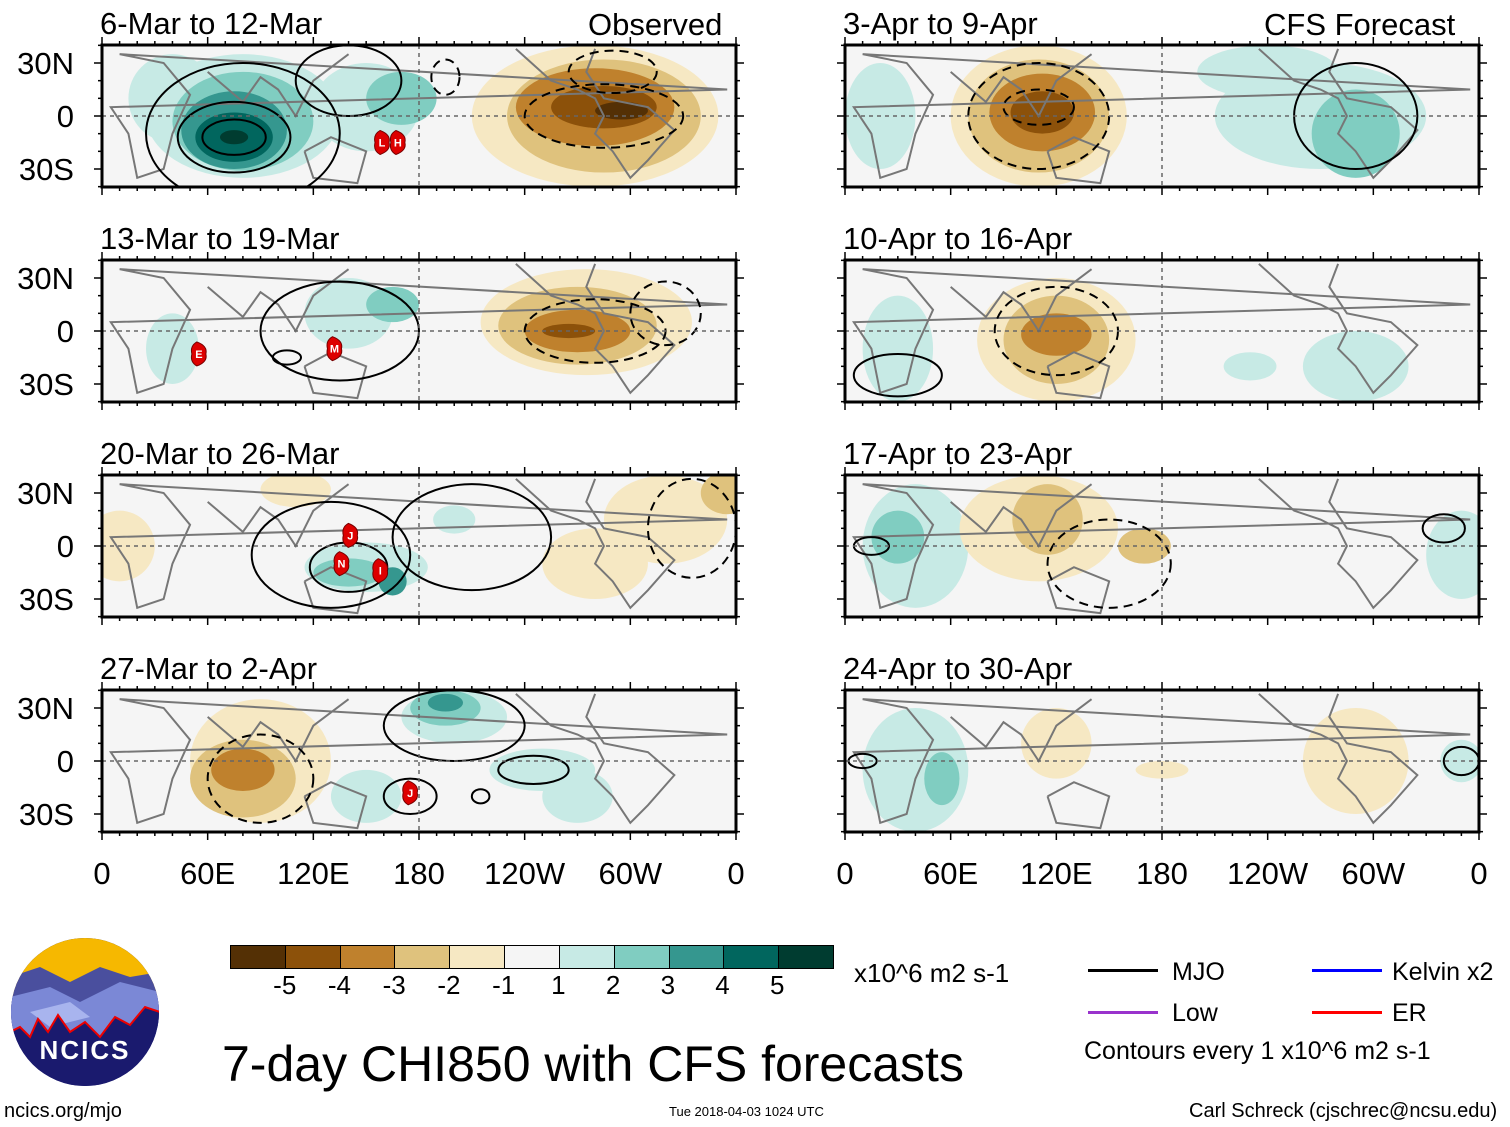 This screenshot has width=1510, height=1127. I want to click on cyclone-label: E, so click(198, 355).